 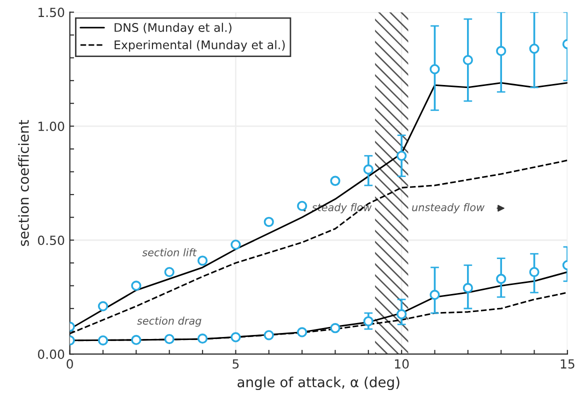 I want to click on x-tick-label: 15, so click(x=567, y=364).